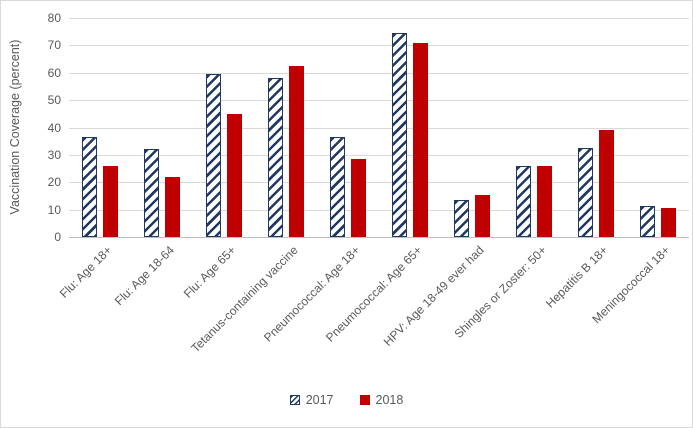 Image resolution: width=693 pixels, height=428 pixels. Describe the element at coordinates (54, 18) in the screenshot. I see `y-tick-label: 80` at that location.